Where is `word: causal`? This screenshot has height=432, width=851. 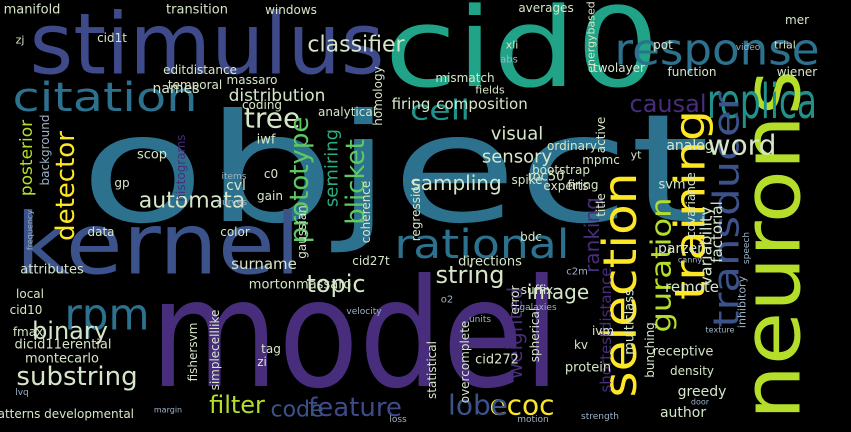 word: causal is located at coordinates (668, 104).